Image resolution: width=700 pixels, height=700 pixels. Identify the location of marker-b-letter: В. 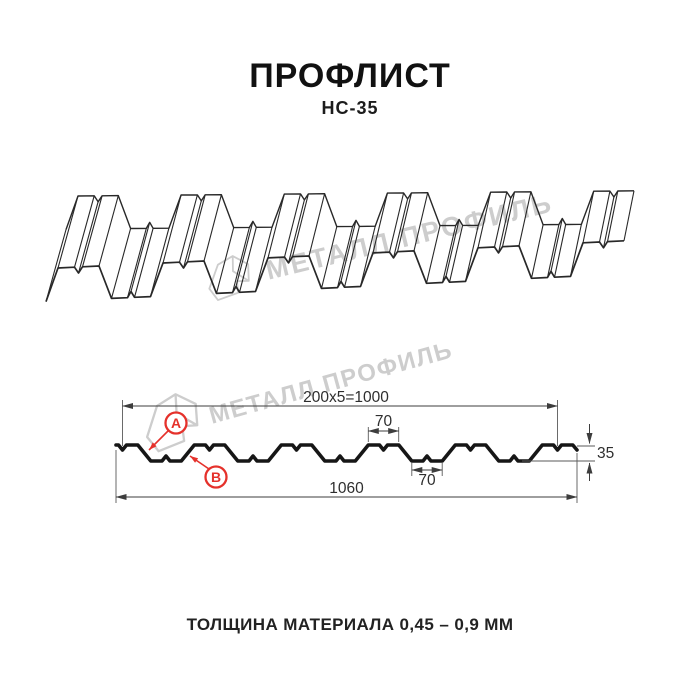
(216, 477).